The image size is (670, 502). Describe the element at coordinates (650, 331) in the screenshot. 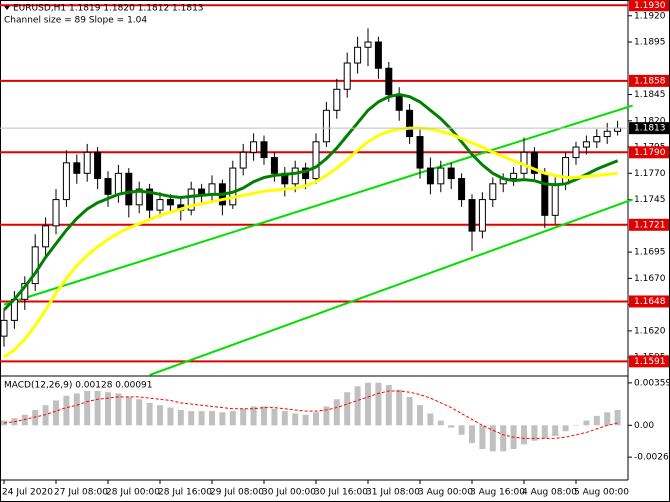

I see `y-tick-label: 1.1620` at that location.